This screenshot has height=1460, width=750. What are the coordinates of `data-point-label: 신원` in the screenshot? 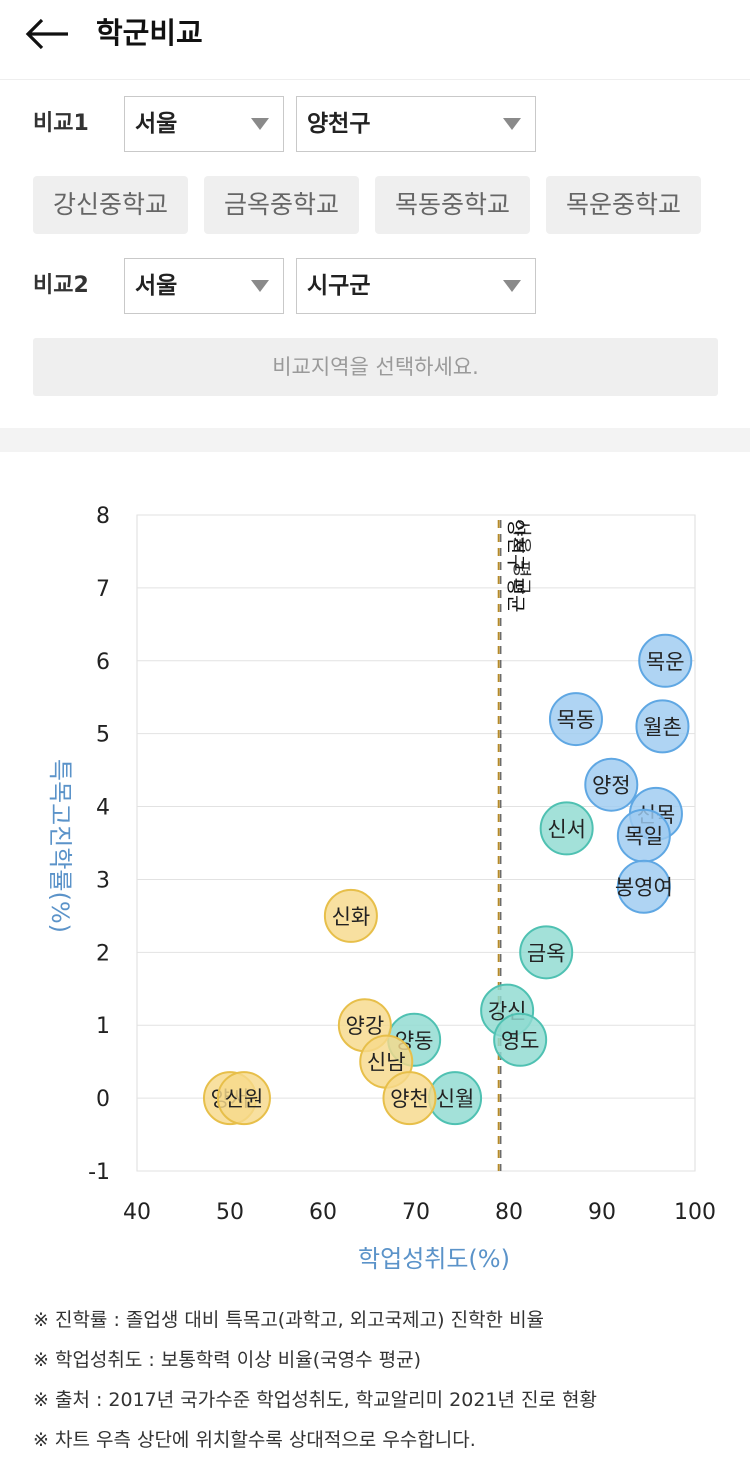 It's located at (244, 1099).